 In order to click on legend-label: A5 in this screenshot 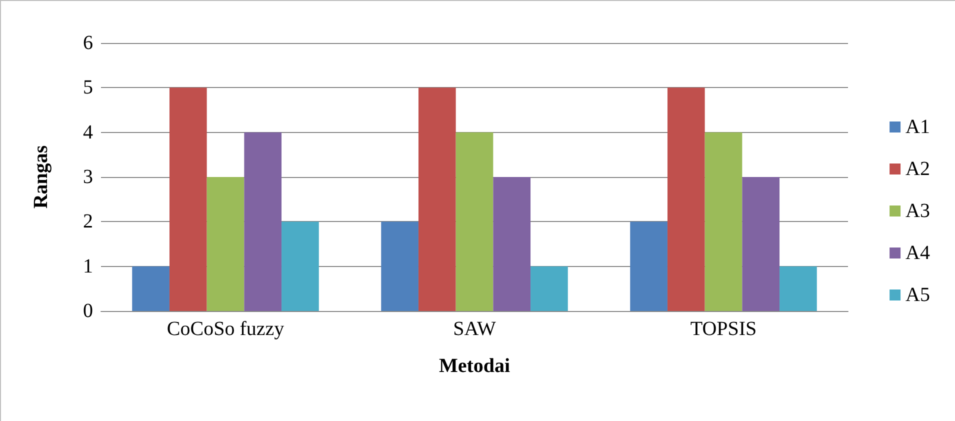, I will do `click(918, 295)`.